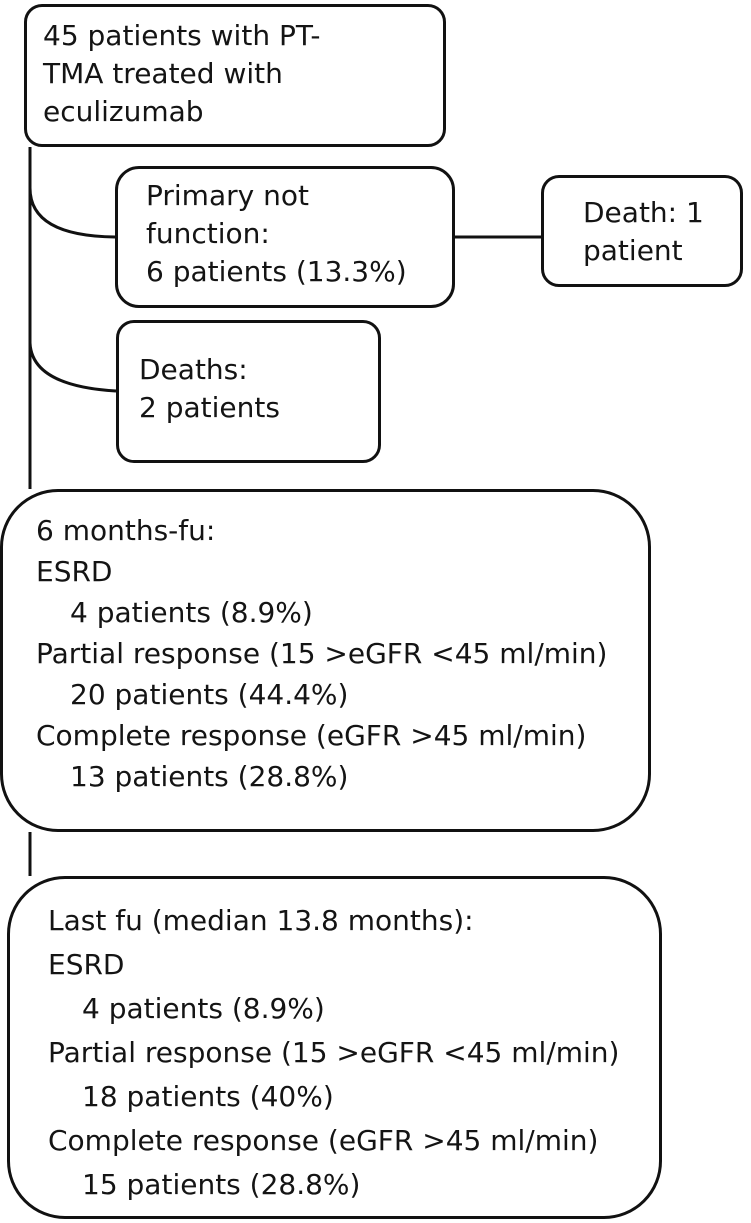 The width and height of the screenshot is (751, 1223). What do you see at coordinates (191, 612) in the screenshot?
I see `six-months-esrd-value: 4 patients (8.9%)` at bounding box center [191, 612].